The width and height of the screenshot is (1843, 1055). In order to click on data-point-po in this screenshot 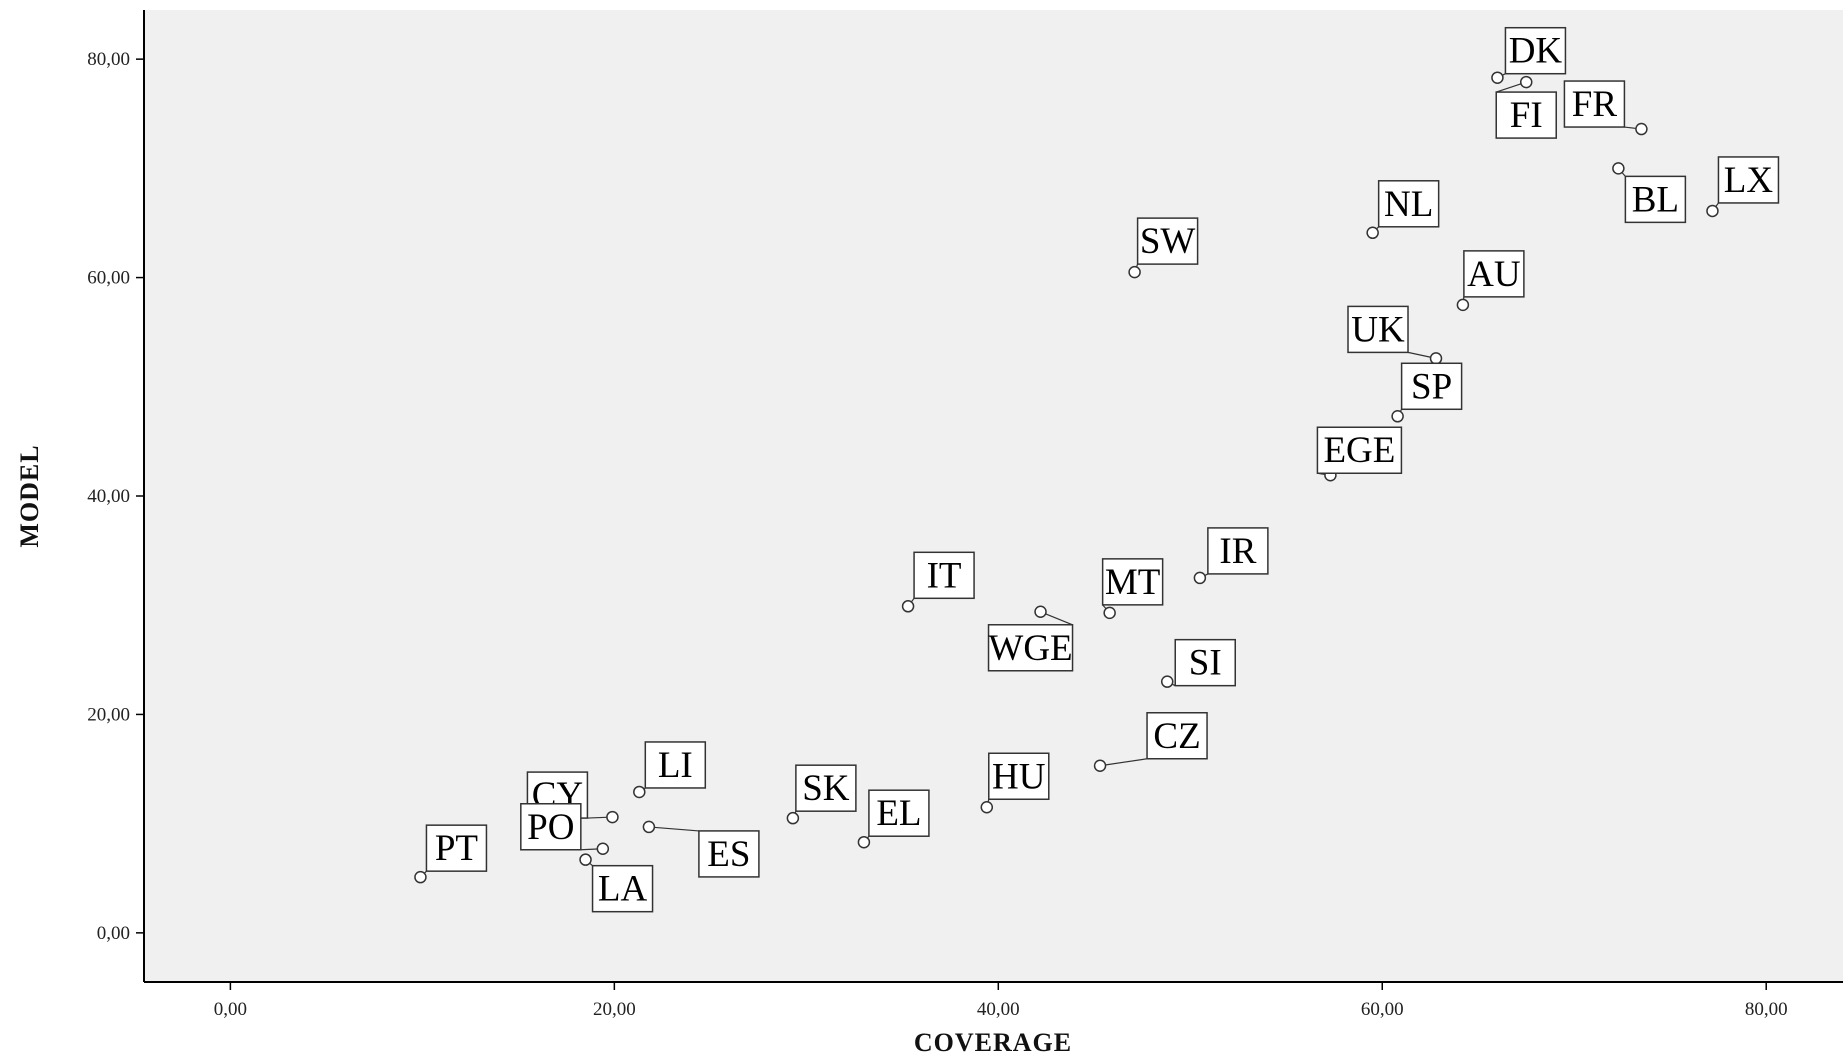, I will do `click(603, 849)`.